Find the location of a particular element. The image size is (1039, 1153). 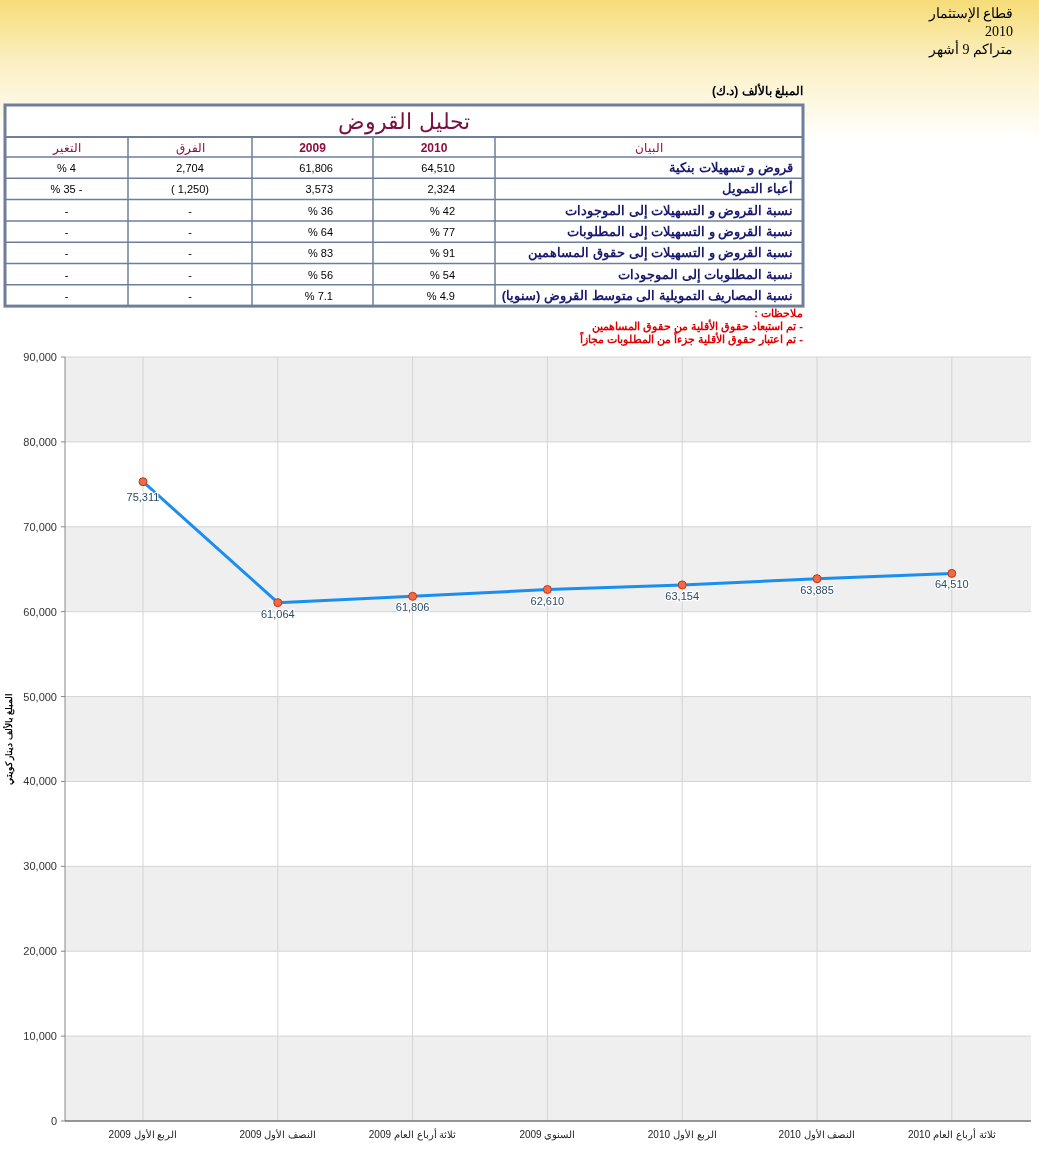

data-label: 63,885 is located at coordinates (817, 589).